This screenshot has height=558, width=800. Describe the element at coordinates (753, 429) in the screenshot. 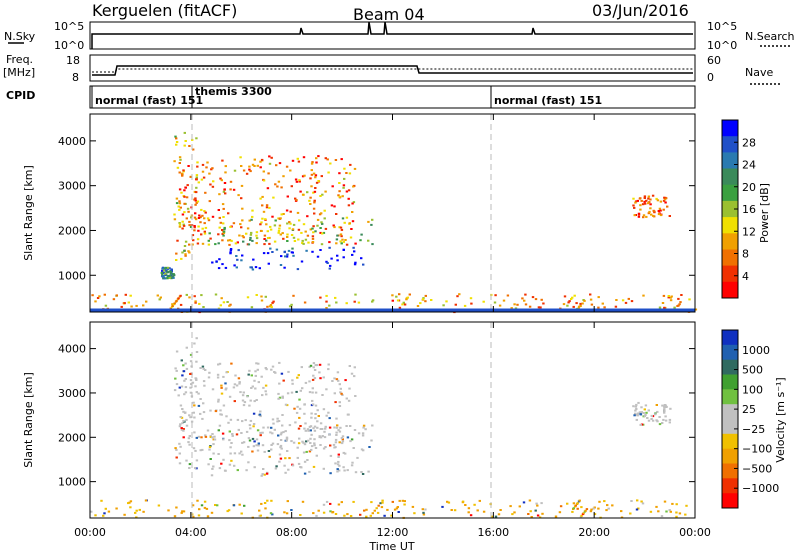

I see `colorbar-tick-label: −25` at that location.